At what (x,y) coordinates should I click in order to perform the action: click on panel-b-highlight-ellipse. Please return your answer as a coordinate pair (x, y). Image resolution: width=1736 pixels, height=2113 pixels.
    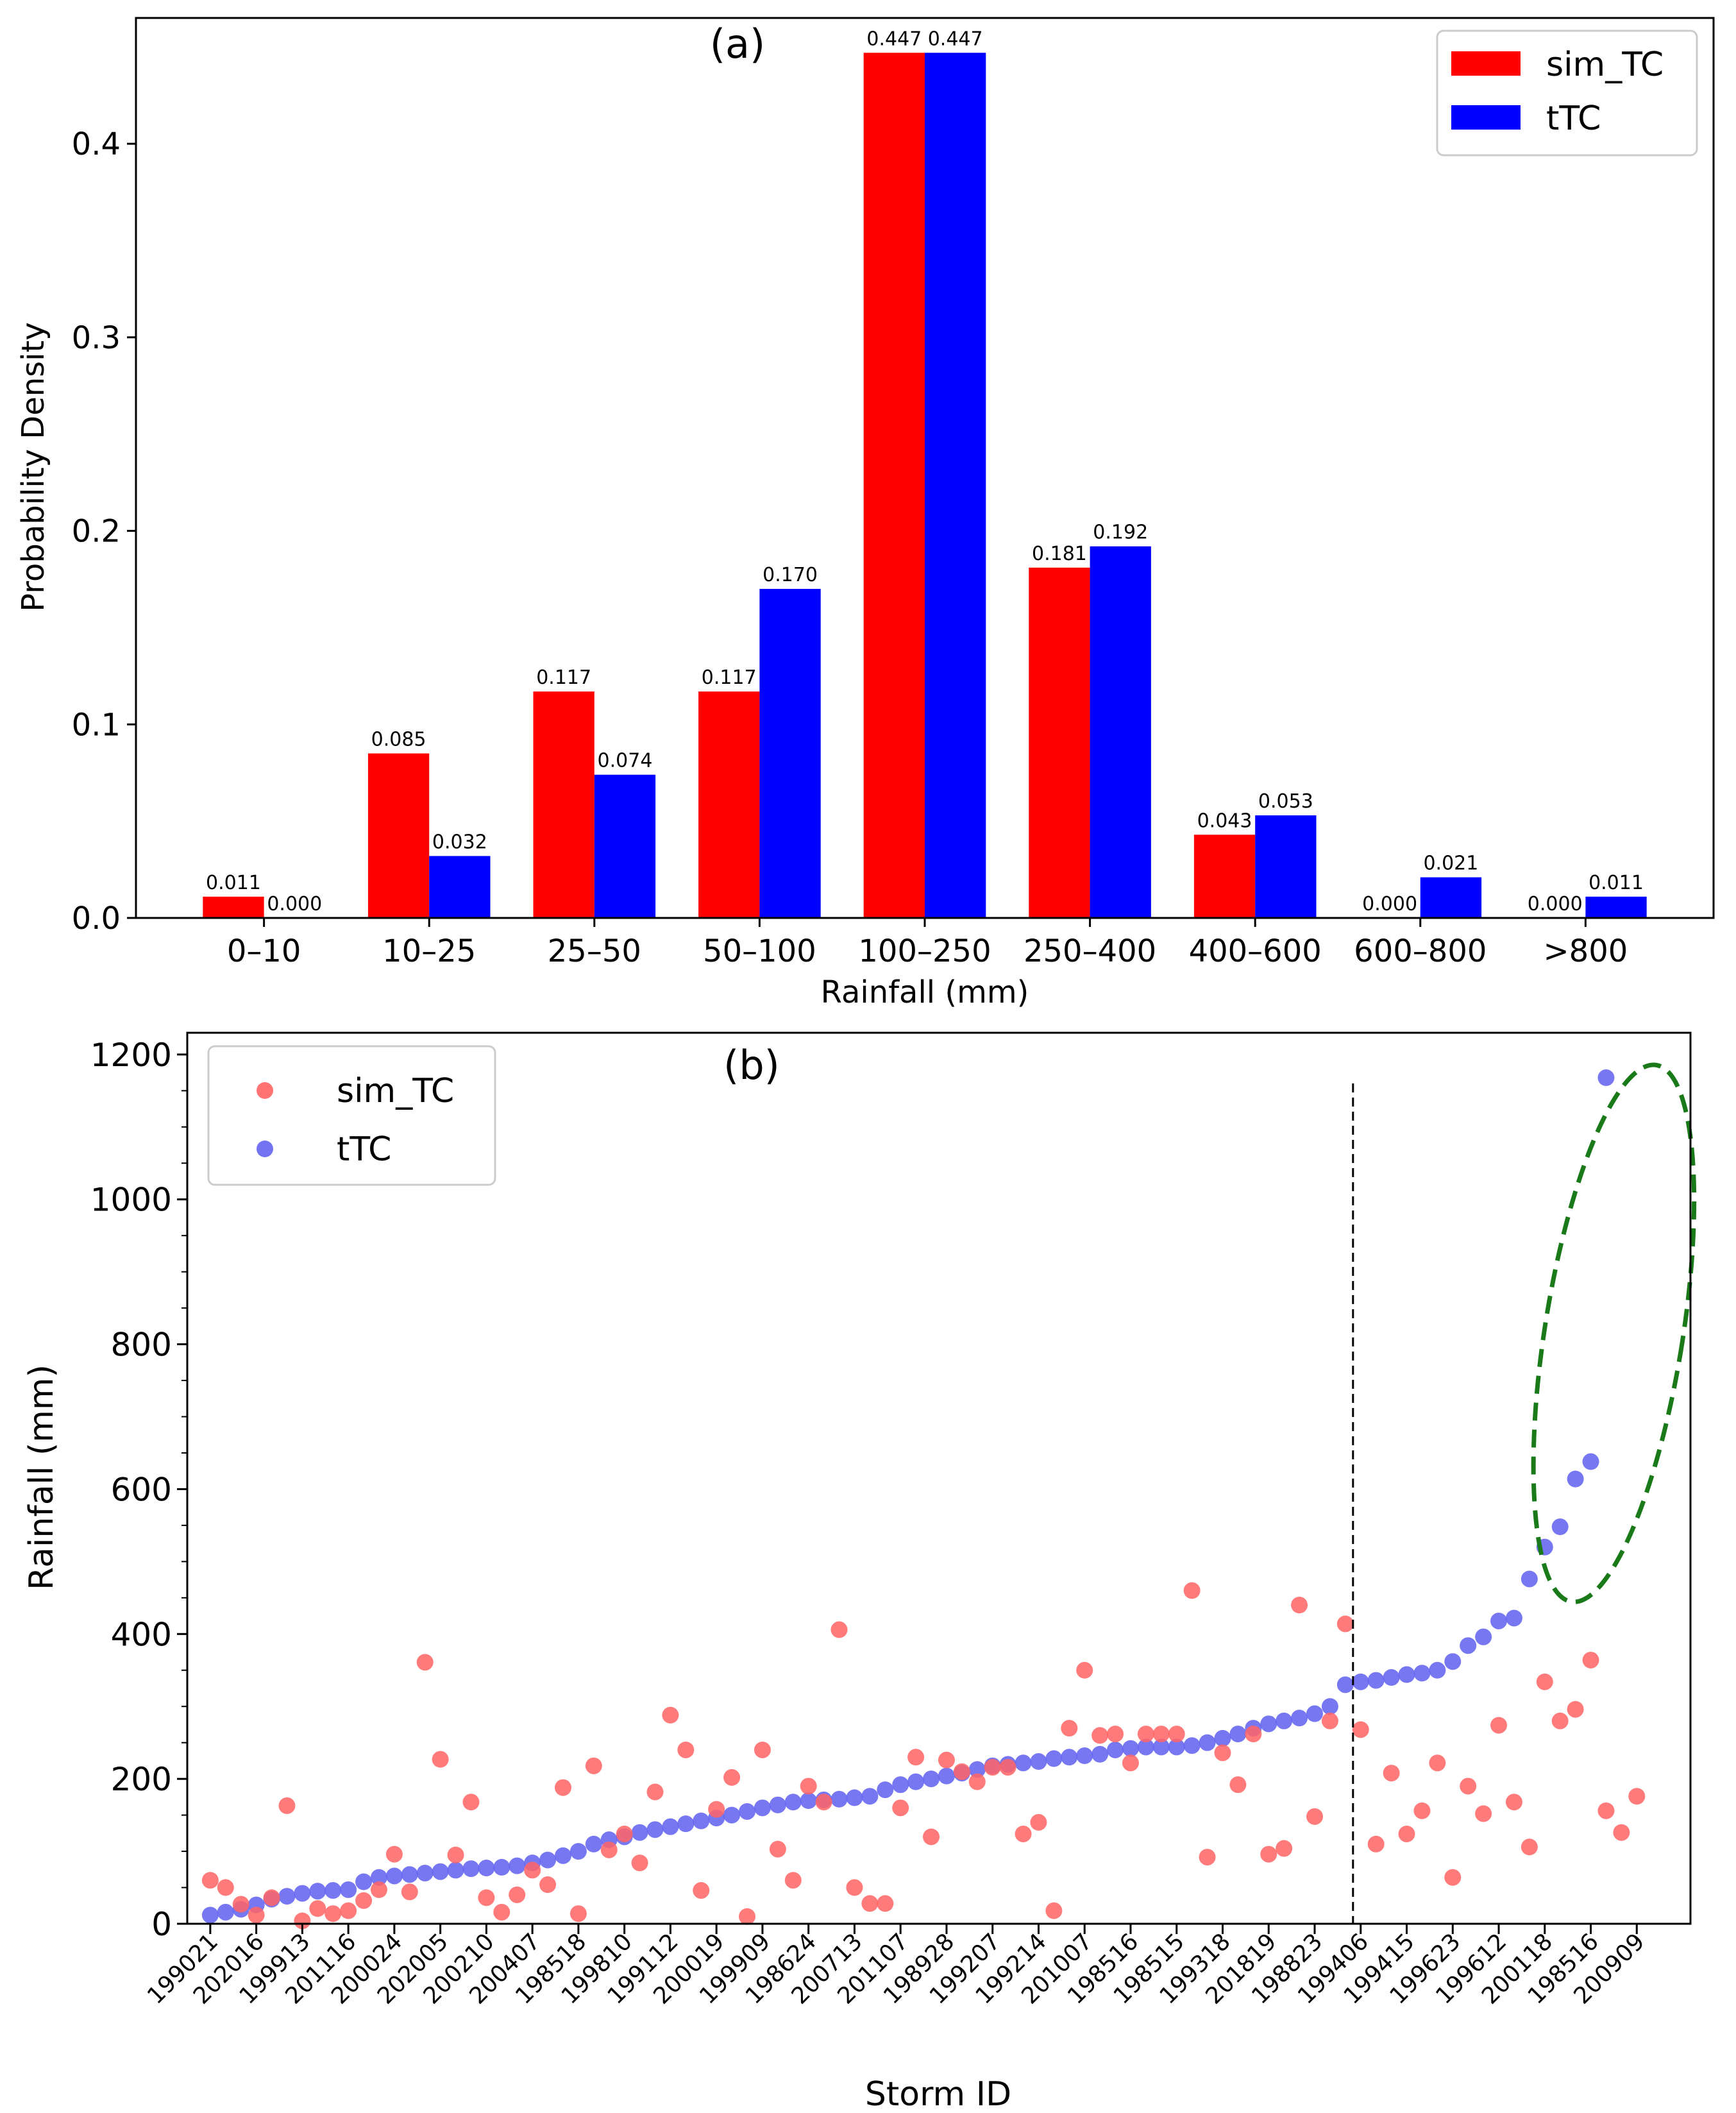
    Looking at the image, I should click on (1614, 1333).